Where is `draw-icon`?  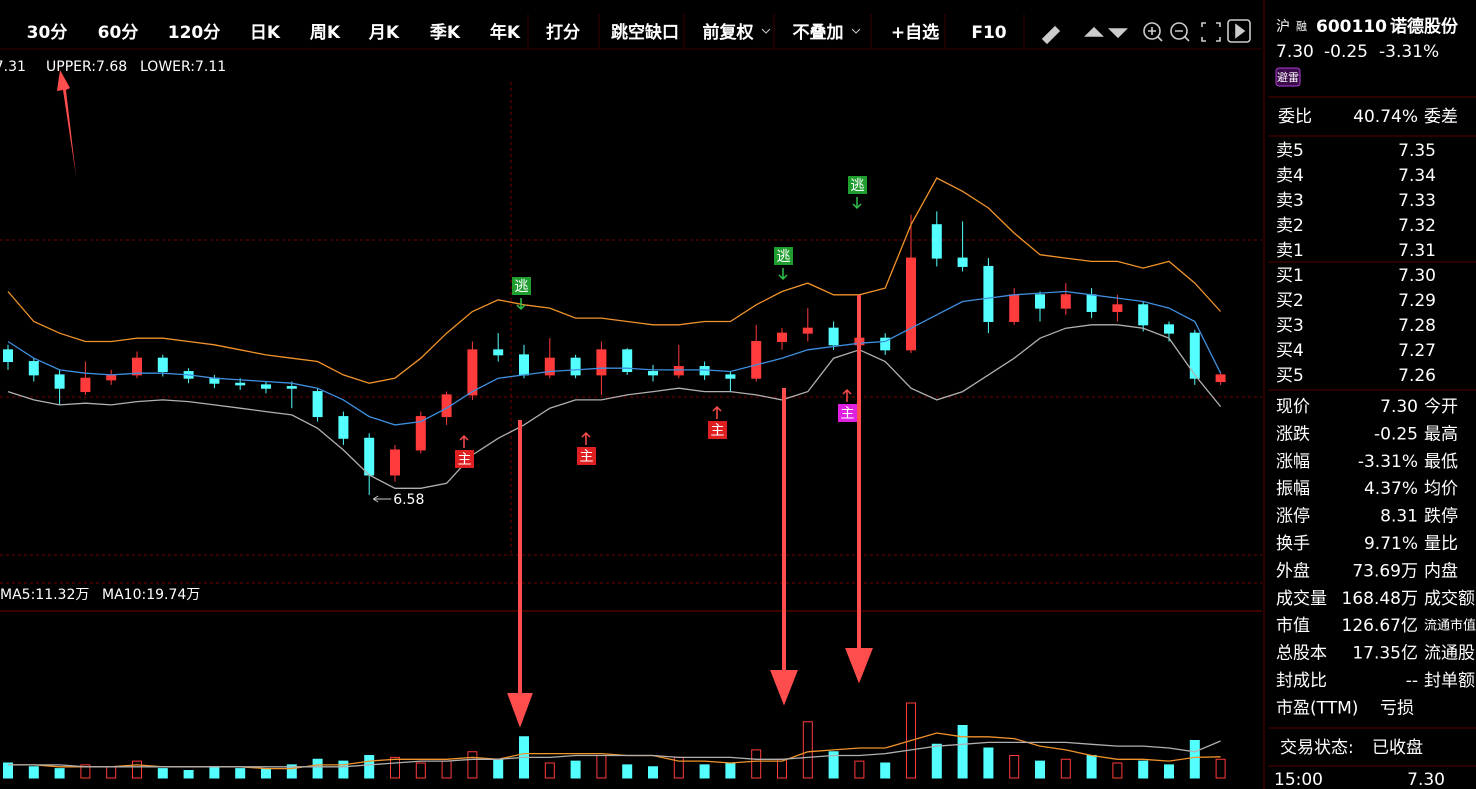
draw-icon is located at coordinates (1051, 35).